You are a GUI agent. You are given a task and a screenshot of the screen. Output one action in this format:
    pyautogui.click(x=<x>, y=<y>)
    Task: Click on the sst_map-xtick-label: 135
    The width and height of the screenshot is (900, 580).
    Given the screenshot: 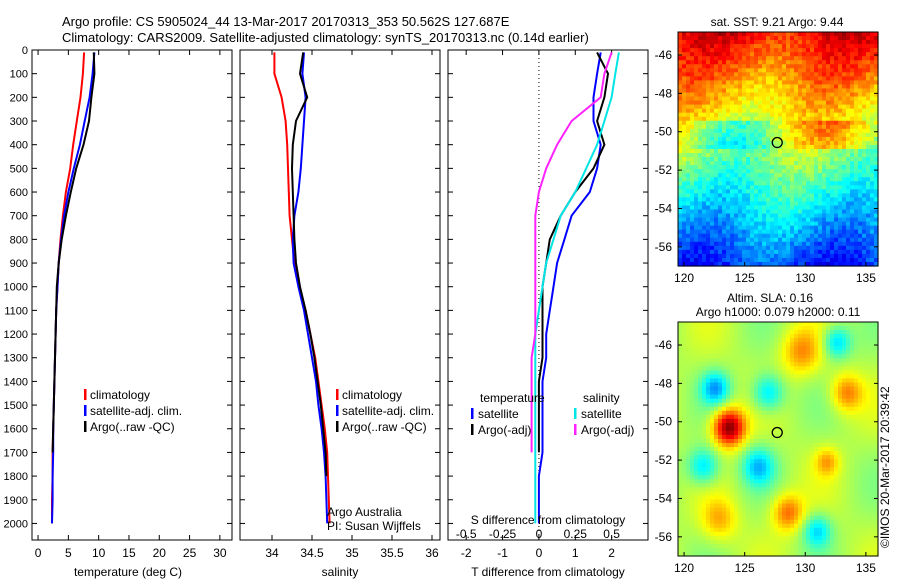 What is the action you would take?
    pyautogui.click(x=866, y=278)
    